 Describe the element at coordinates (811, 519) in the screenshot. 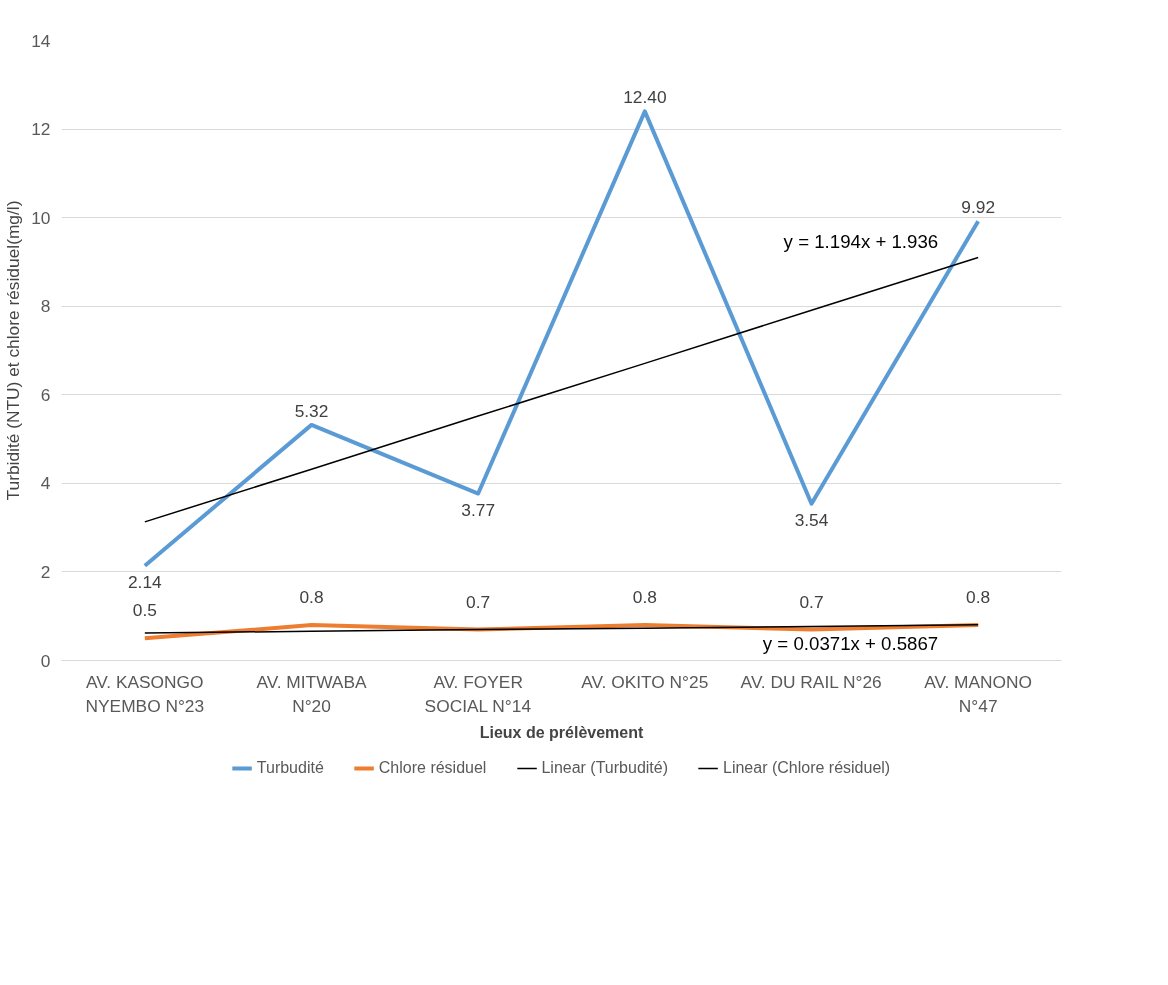

I see `data-label: 3.54` at that location.